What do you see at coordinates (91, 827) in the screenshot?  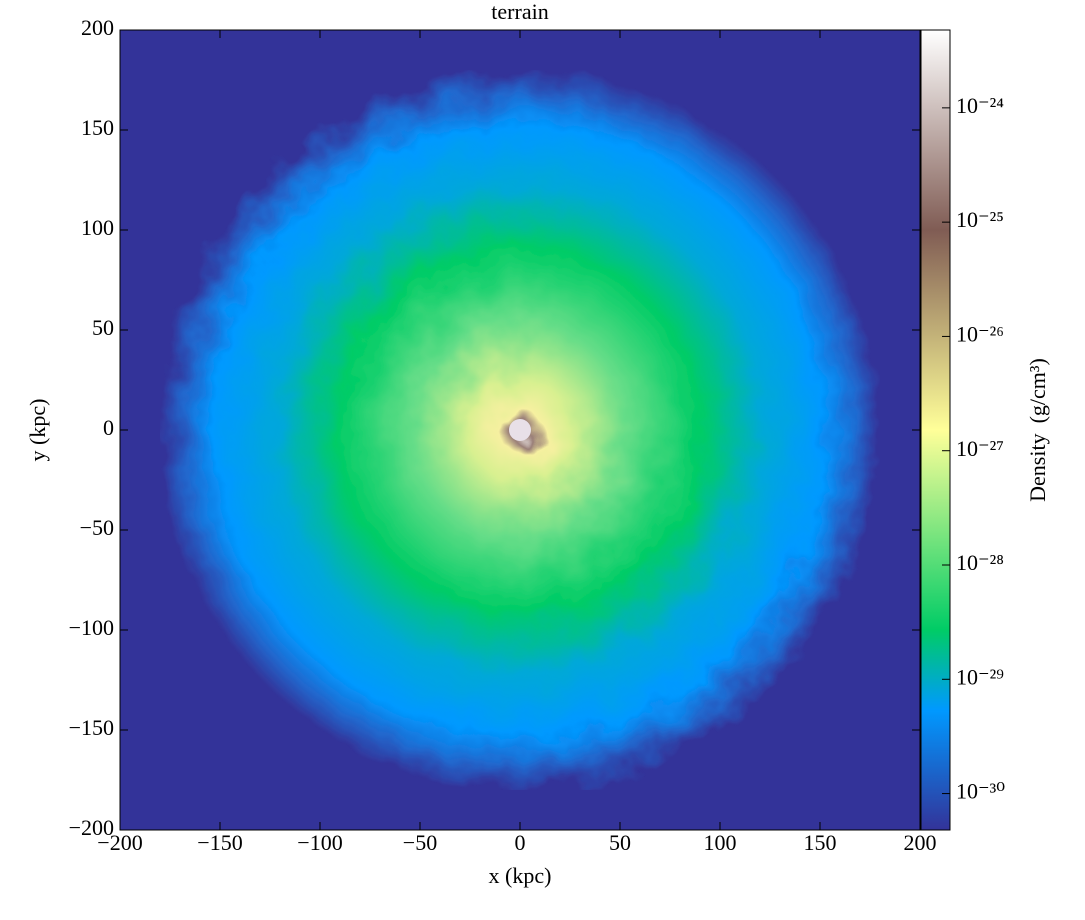 I see `y-tick-label: −200` at bounding box center [91, 827].